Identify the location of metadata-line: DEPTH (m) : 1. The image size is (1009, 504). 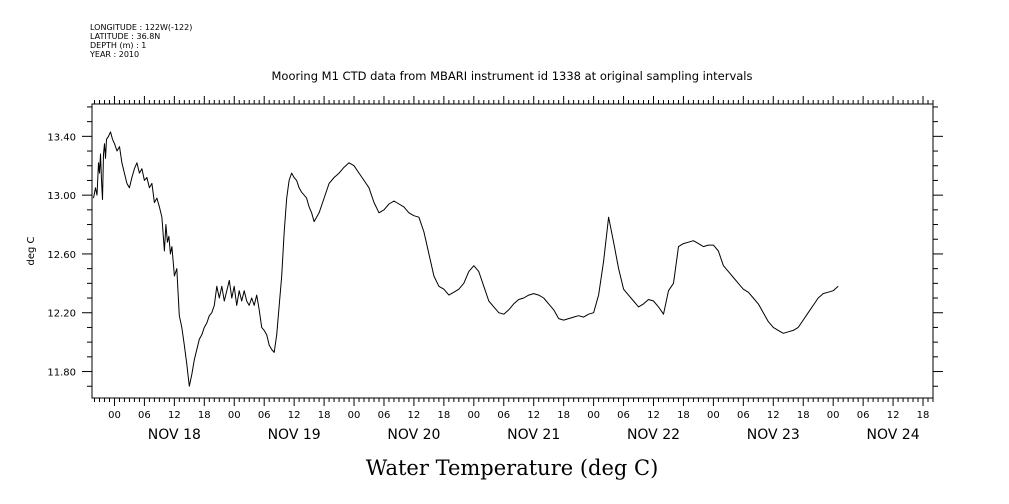
(118, 45).